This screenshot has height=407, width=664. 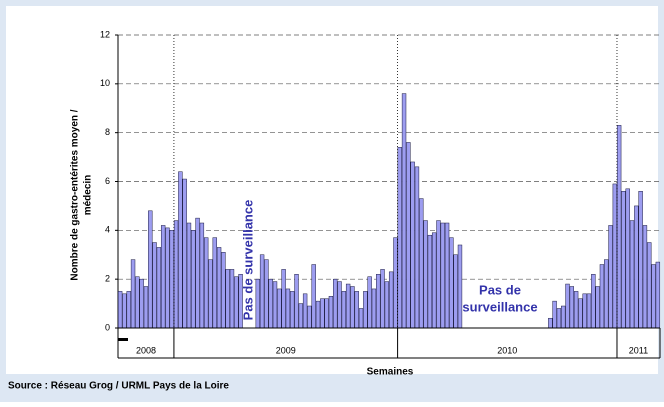 What do you see at coordinates (638, 350) in the screenshot?
I see `x-tick-label: 2011` at bounding box center [638, 350].